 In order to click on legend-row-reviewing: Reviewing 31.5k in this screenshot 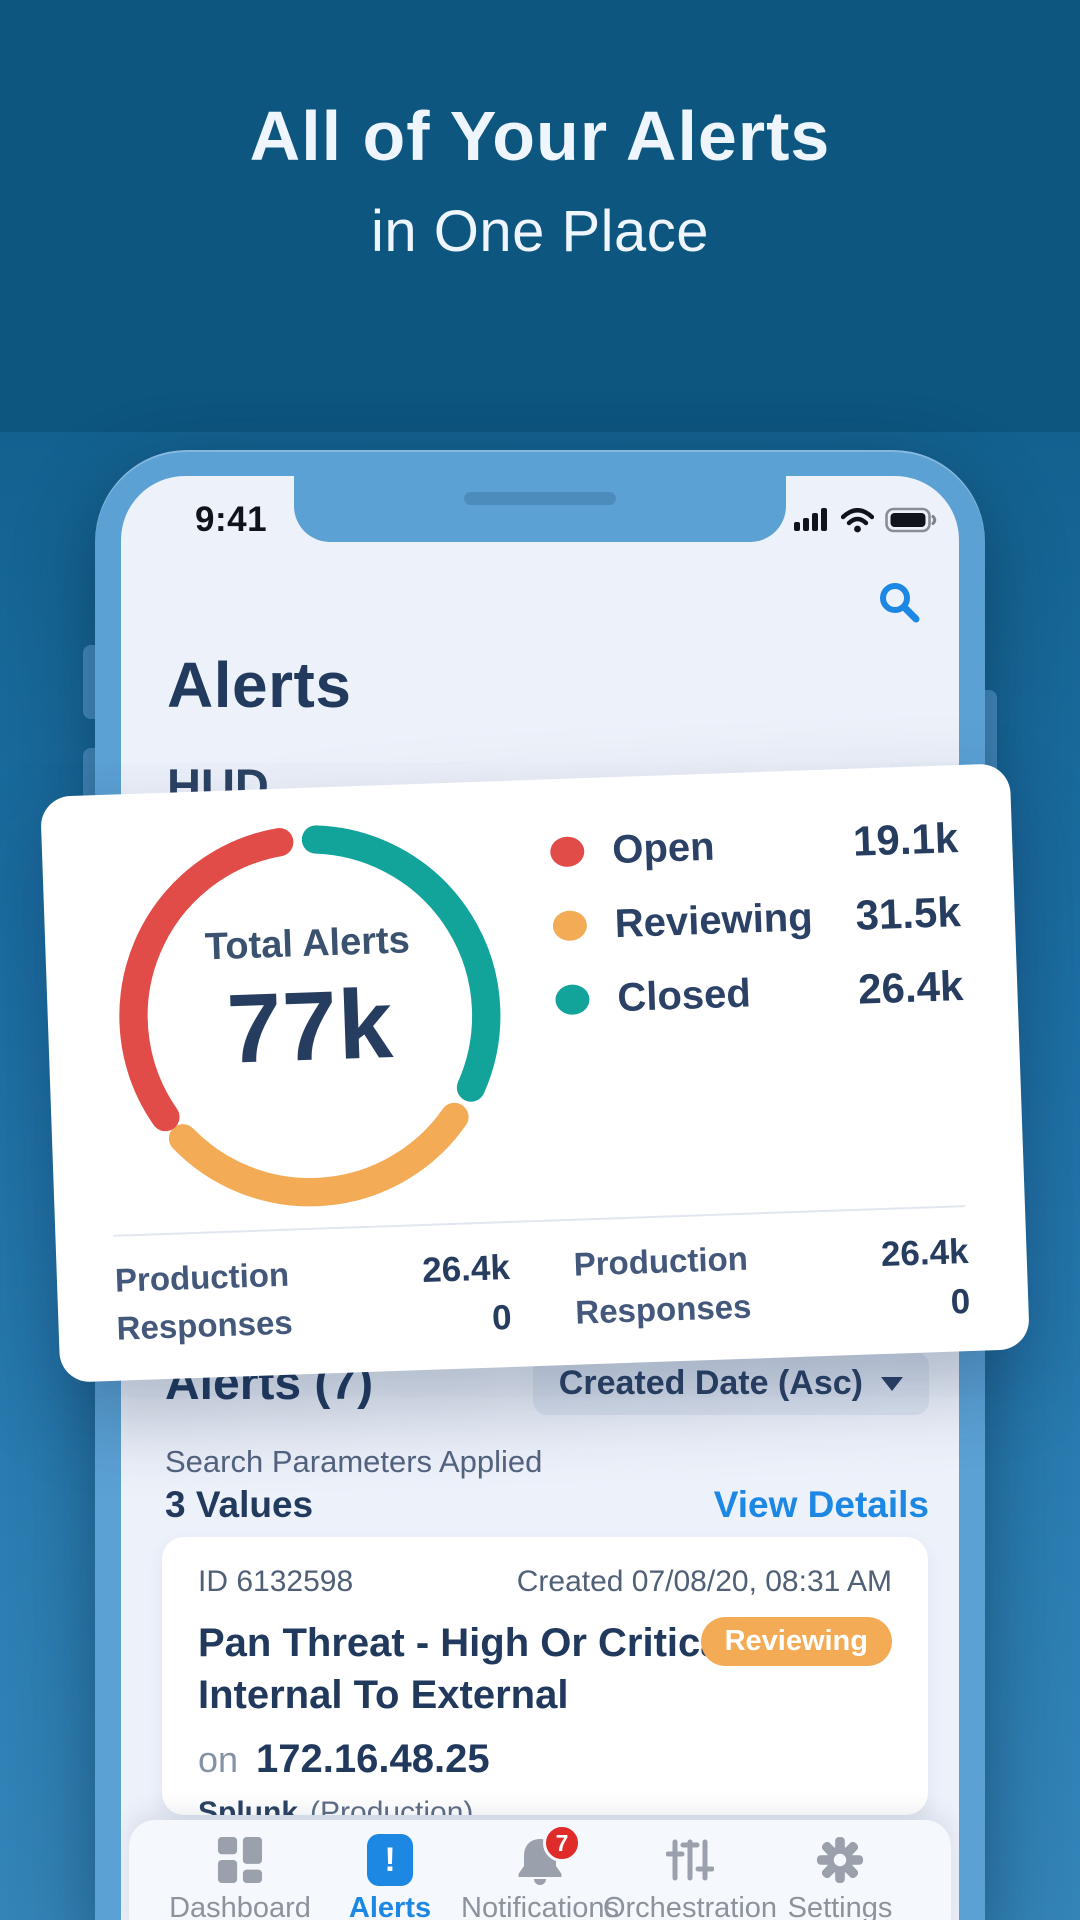, I will do `click(757, 919)`.